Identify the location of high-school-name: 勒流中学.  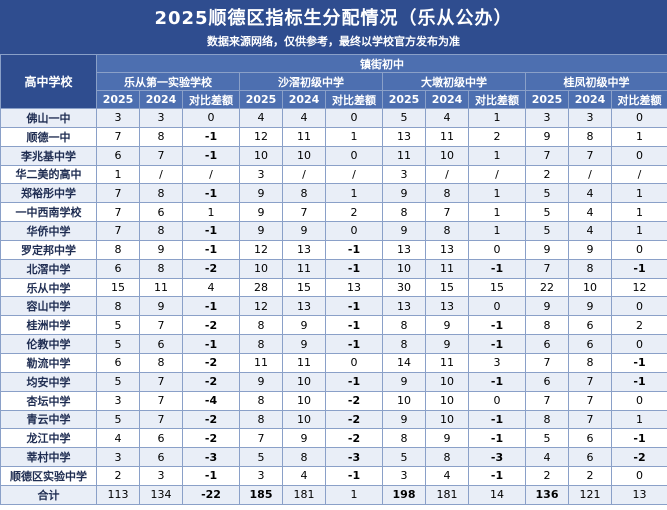
(48, 362).